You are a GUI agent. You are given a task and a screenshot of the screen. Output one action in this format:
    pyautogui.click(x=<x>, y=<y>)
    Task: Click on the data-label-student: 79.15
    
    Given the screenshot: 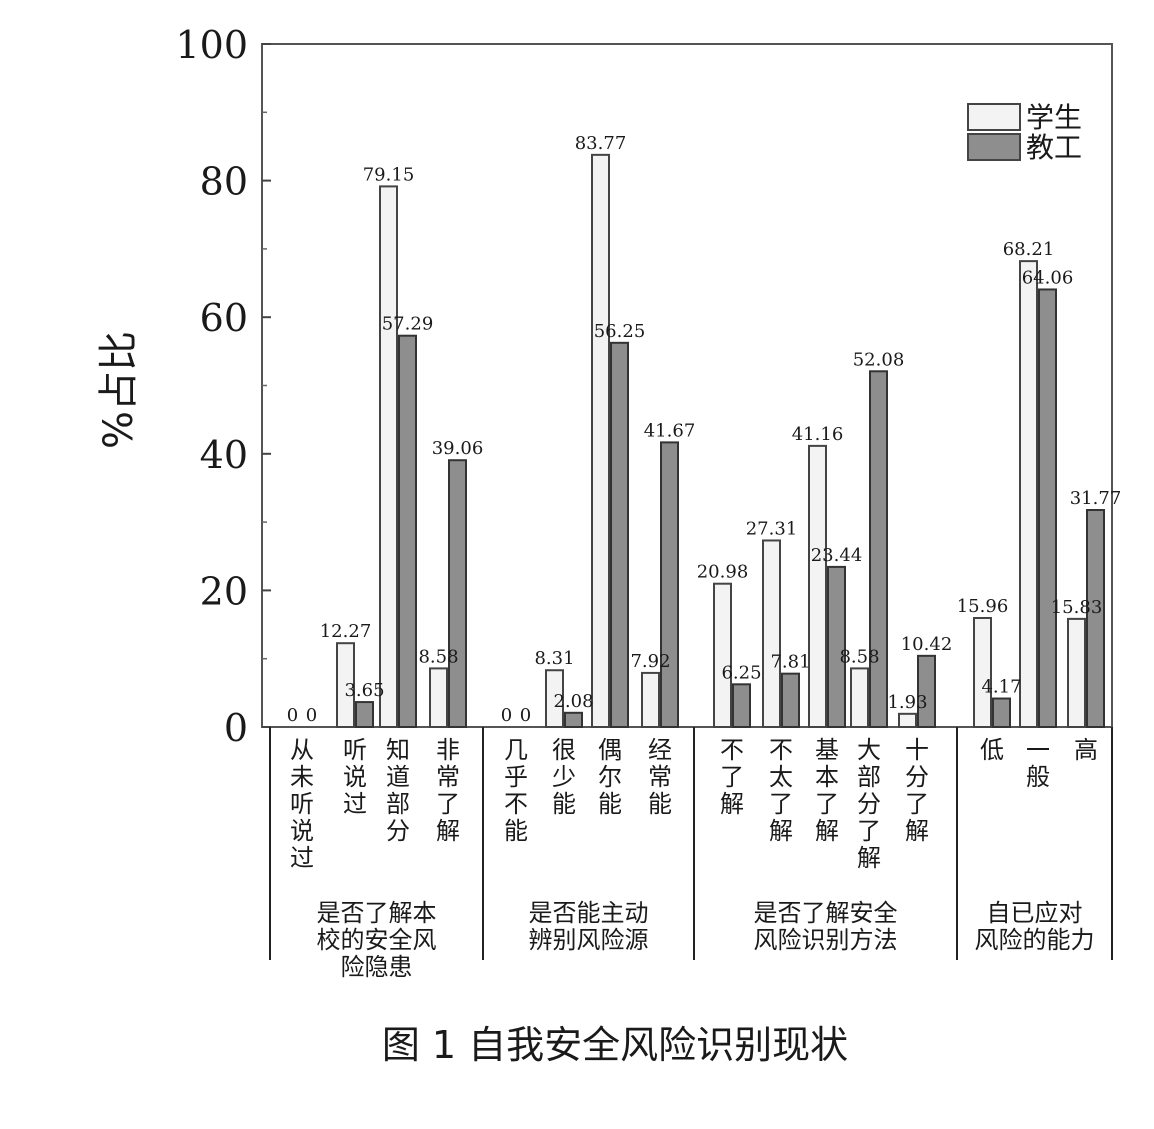 What is the action you would take?
    pyautogui.click(x=389, y=174)
    